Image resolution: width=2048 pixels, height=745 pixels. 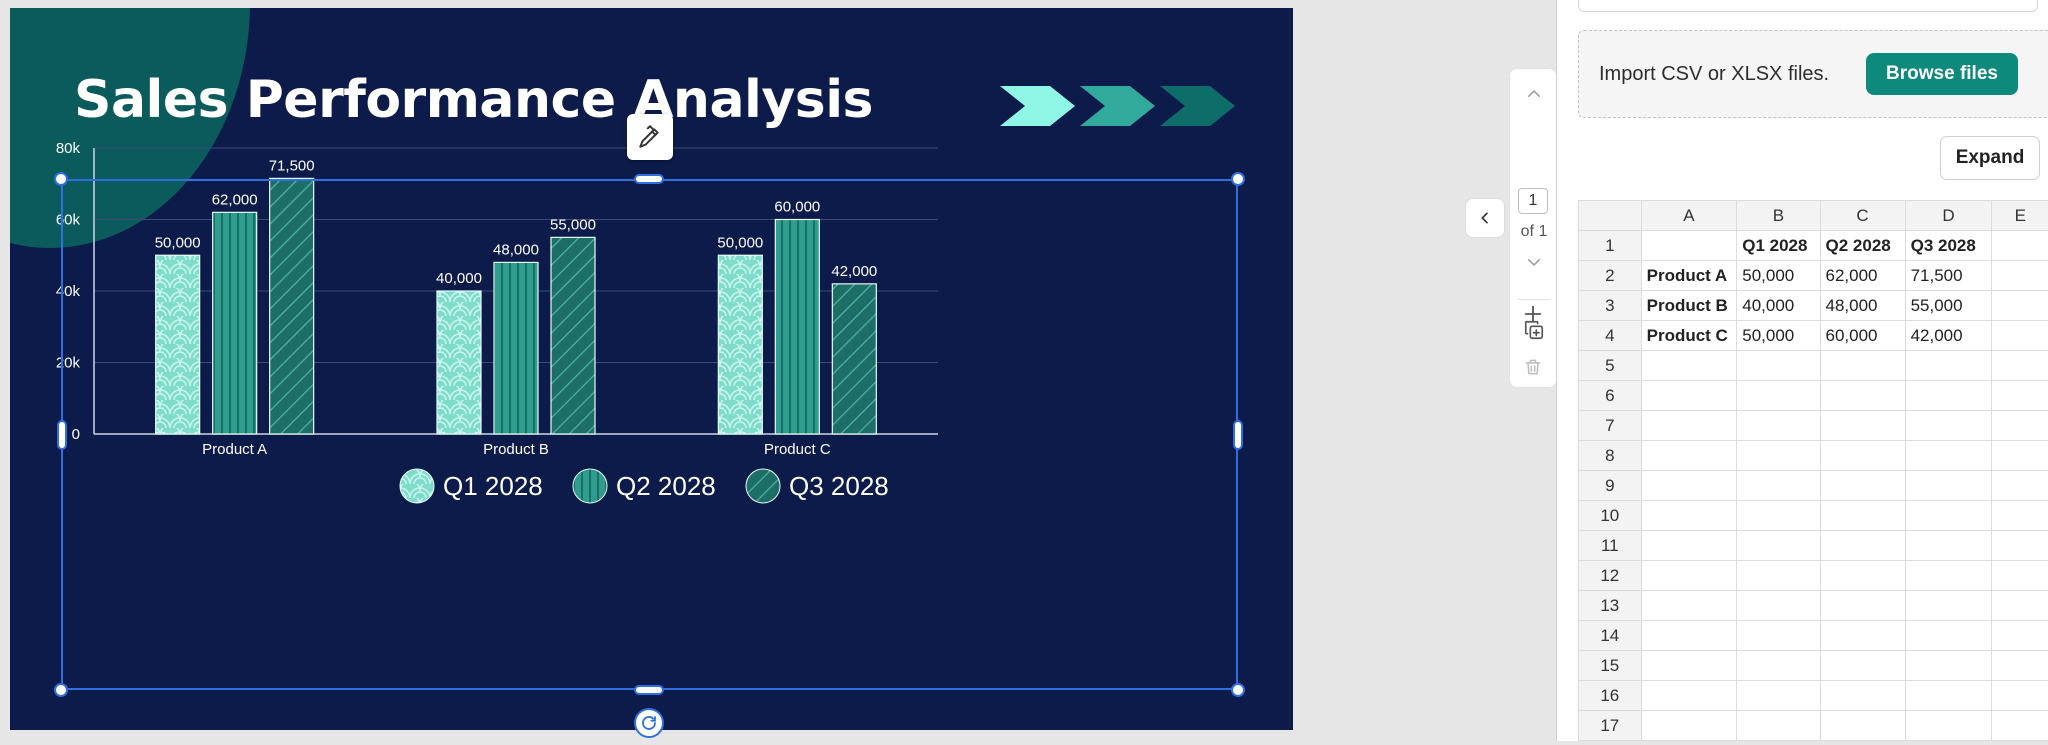 I want to click on row-header: 16, so click(x=1610, y=696).